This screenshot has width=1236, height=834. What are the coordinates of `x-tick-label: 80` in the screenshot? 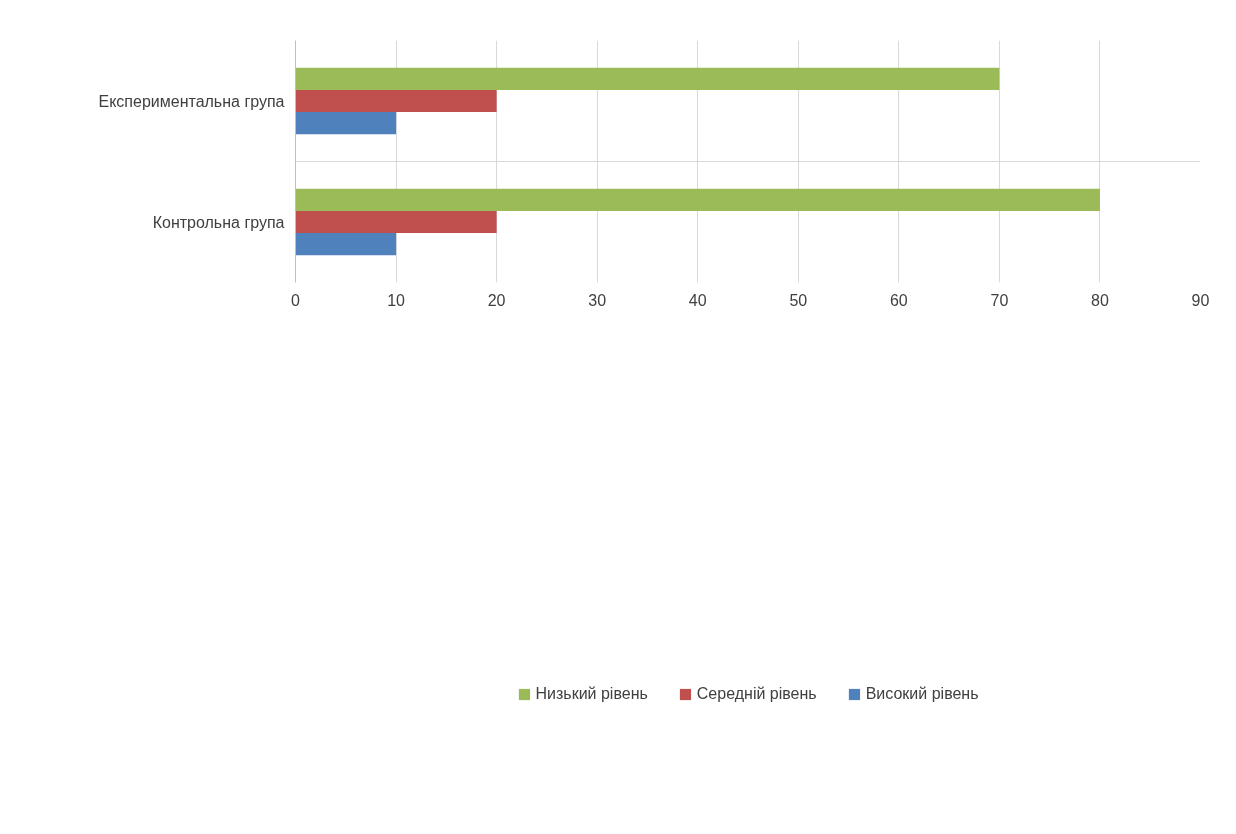 It's located at (1100, 300).